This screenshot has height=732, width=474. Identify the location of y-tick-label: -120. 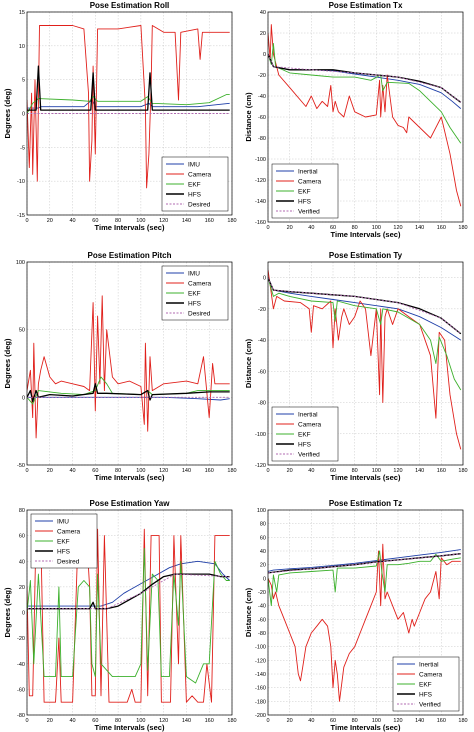
(260, 466).